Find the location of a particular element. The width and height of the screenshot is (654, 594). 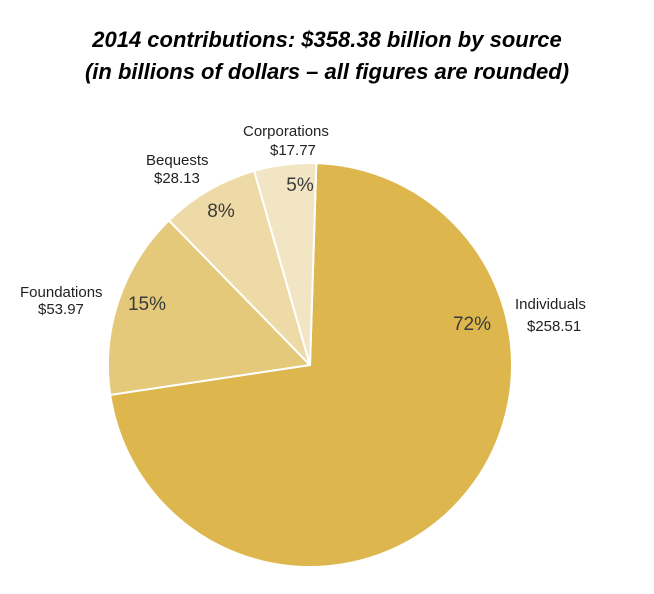

slice-value-label-individuals: $258.51 is located at coordinates (554, 326).